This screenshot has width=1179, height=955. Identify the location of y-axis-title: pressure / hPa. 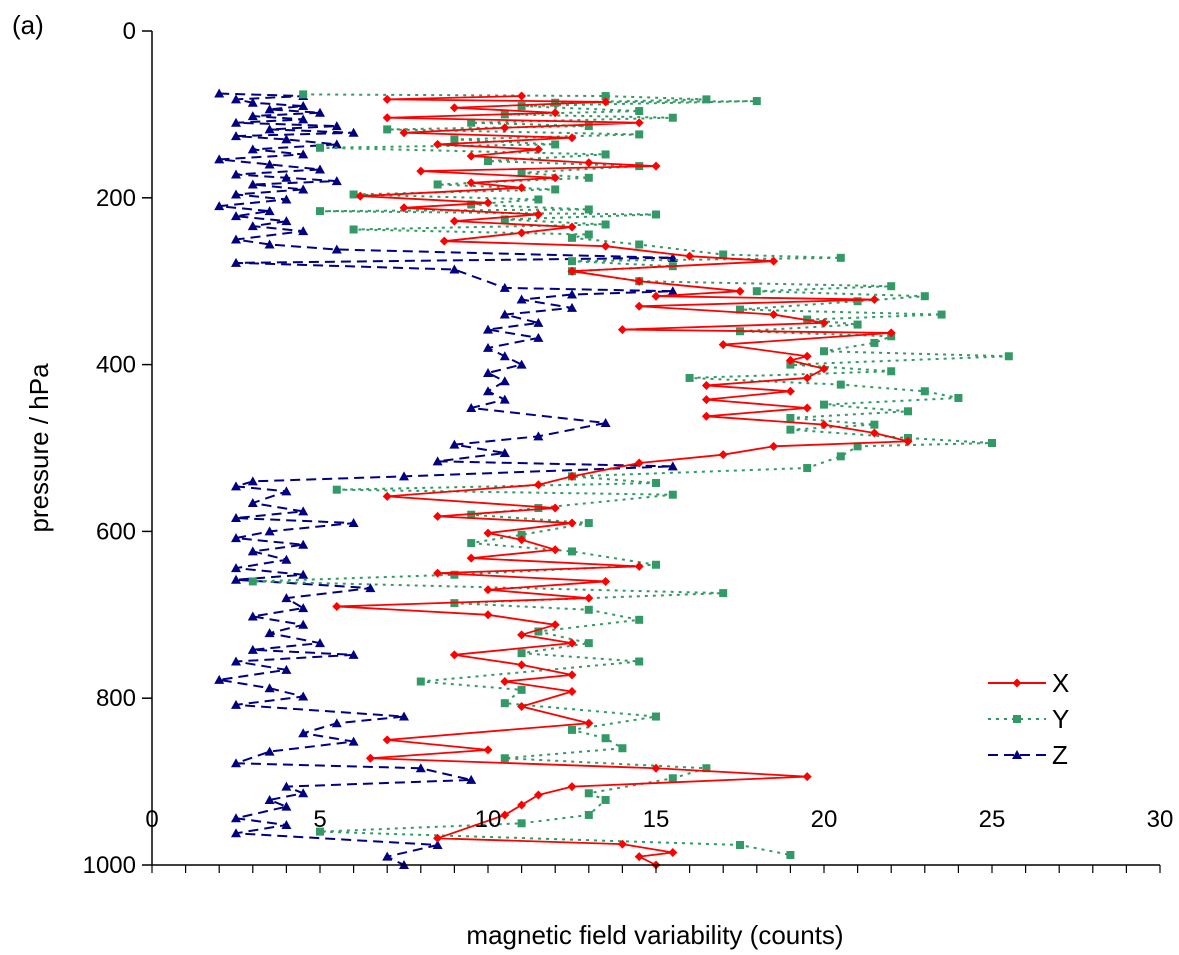
(39, 448).